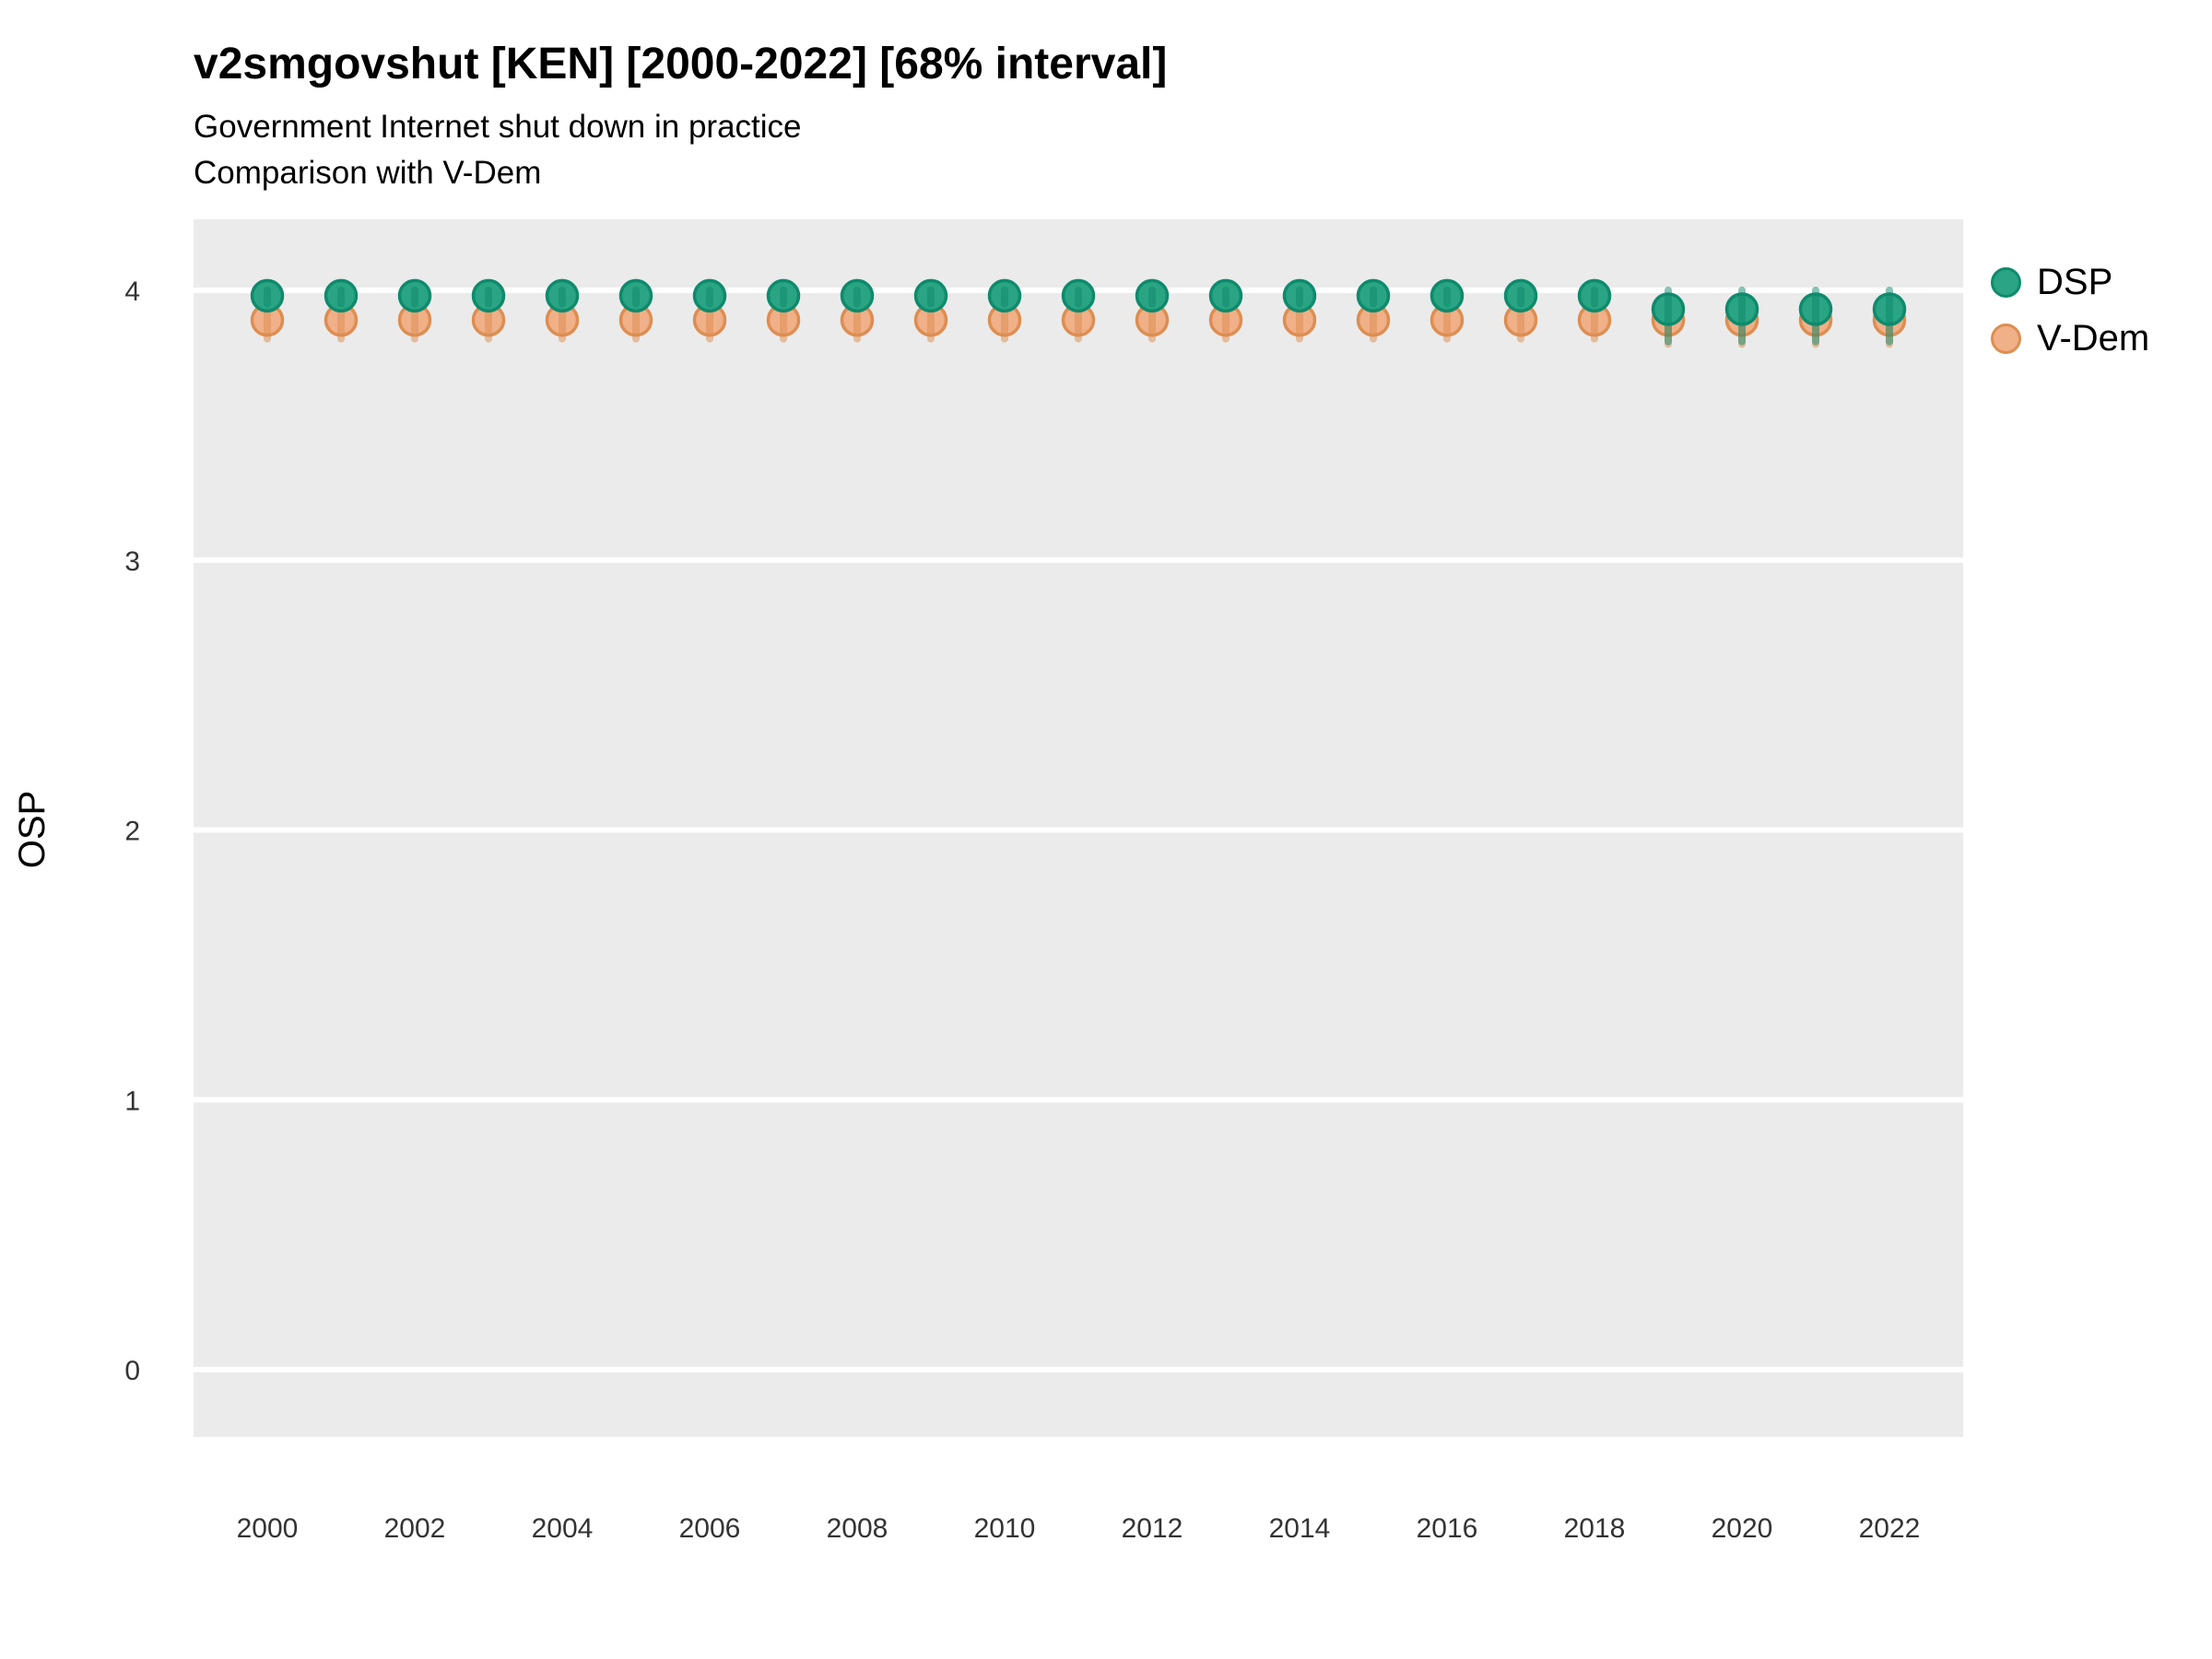 This screenshot has height=1659, width=2212. What do you see at coordinates (268, 1528) in the screenshot?
I see `x-tick-2000: 2000` at bounding box center [268, 1528].